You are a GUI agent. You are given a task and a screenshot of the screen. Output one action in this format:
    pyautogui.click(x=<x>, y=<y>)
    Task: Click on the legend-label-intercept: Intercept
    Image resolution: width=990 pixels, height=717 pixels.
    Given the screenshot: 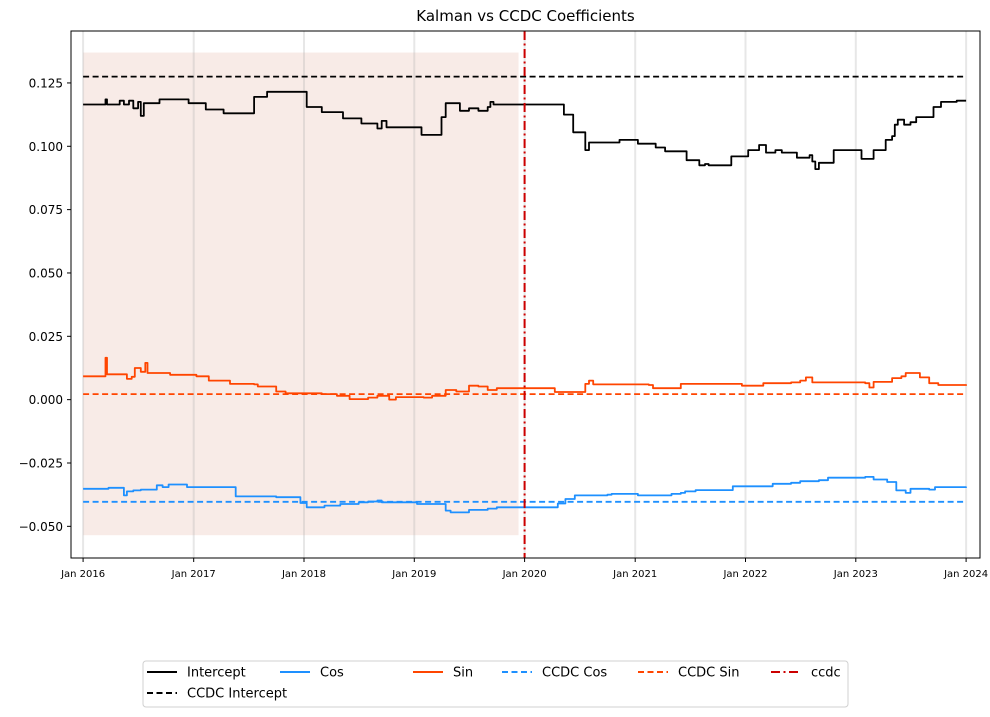 What is the action you would take?
    pyautogui.click(x=216, y=673)
    